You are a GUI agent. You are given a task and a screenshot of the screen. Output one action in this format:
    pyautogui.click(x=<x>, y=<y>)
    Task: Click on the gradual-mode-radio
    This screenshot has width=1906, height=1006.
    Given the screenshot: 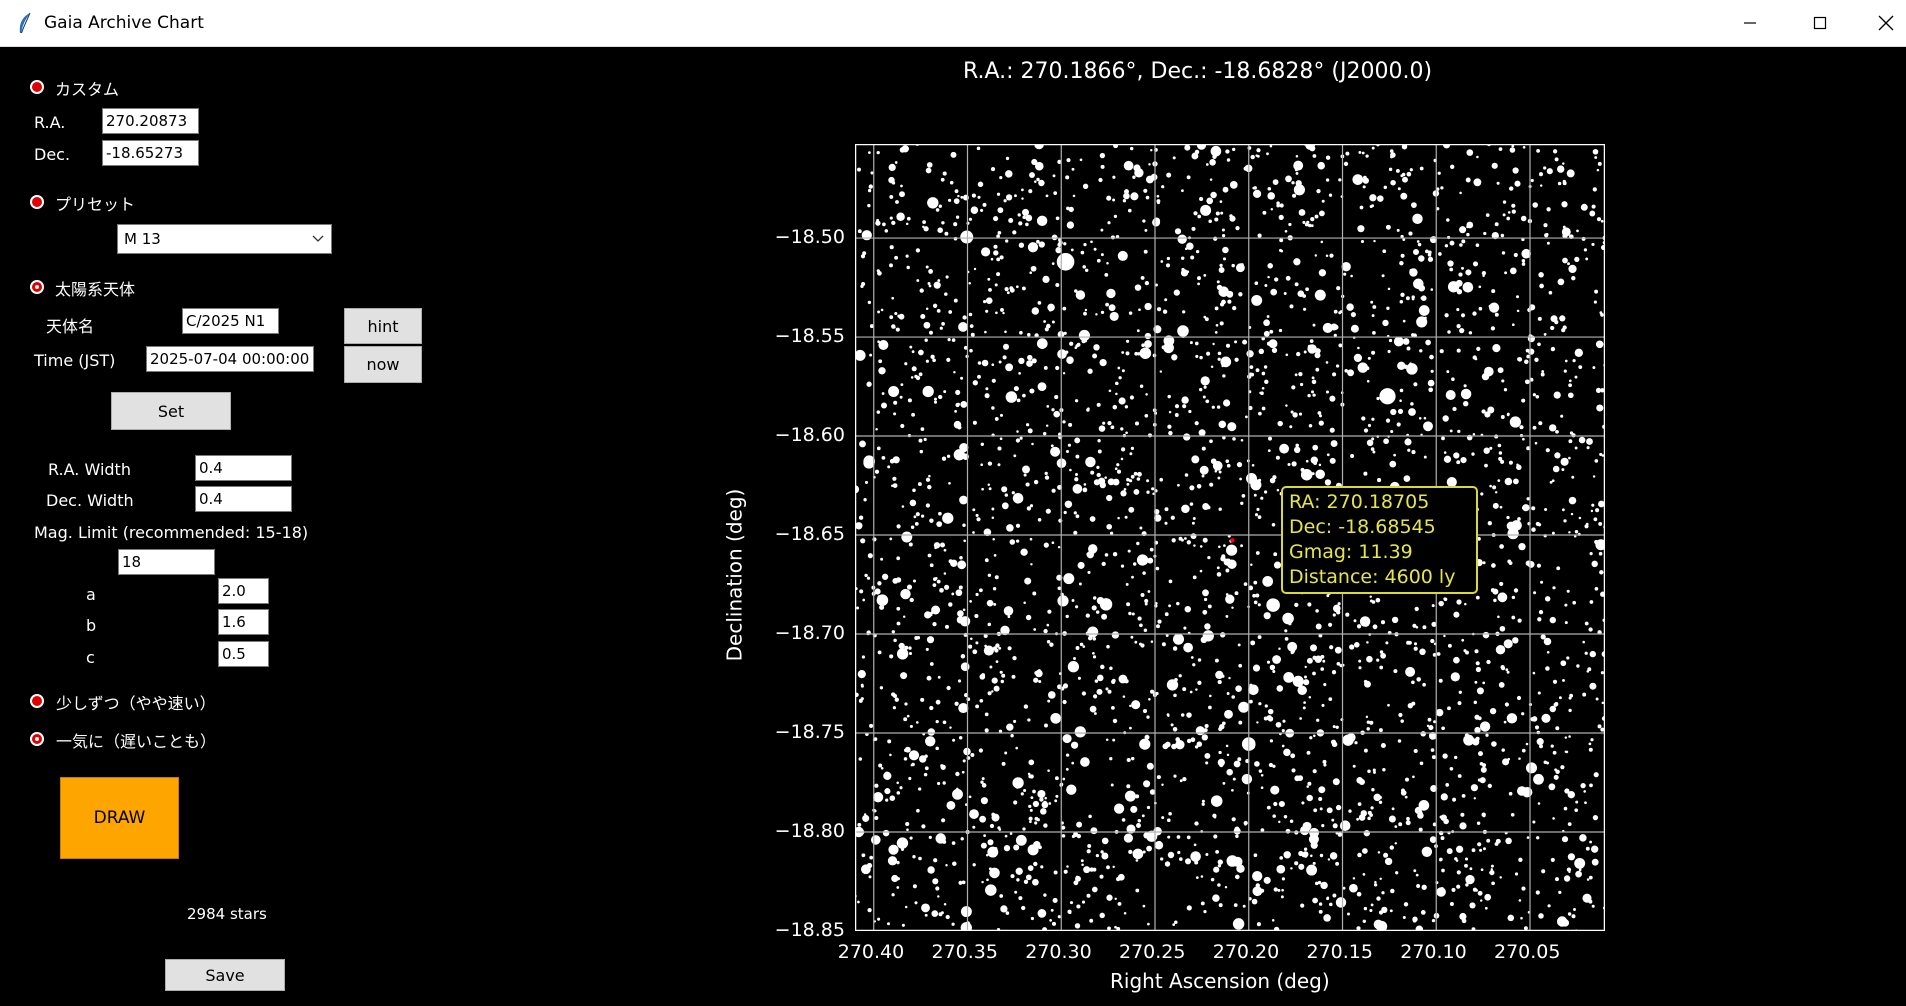 What is the action you would take?
    pyautogui.click(x=37, y=701)
    